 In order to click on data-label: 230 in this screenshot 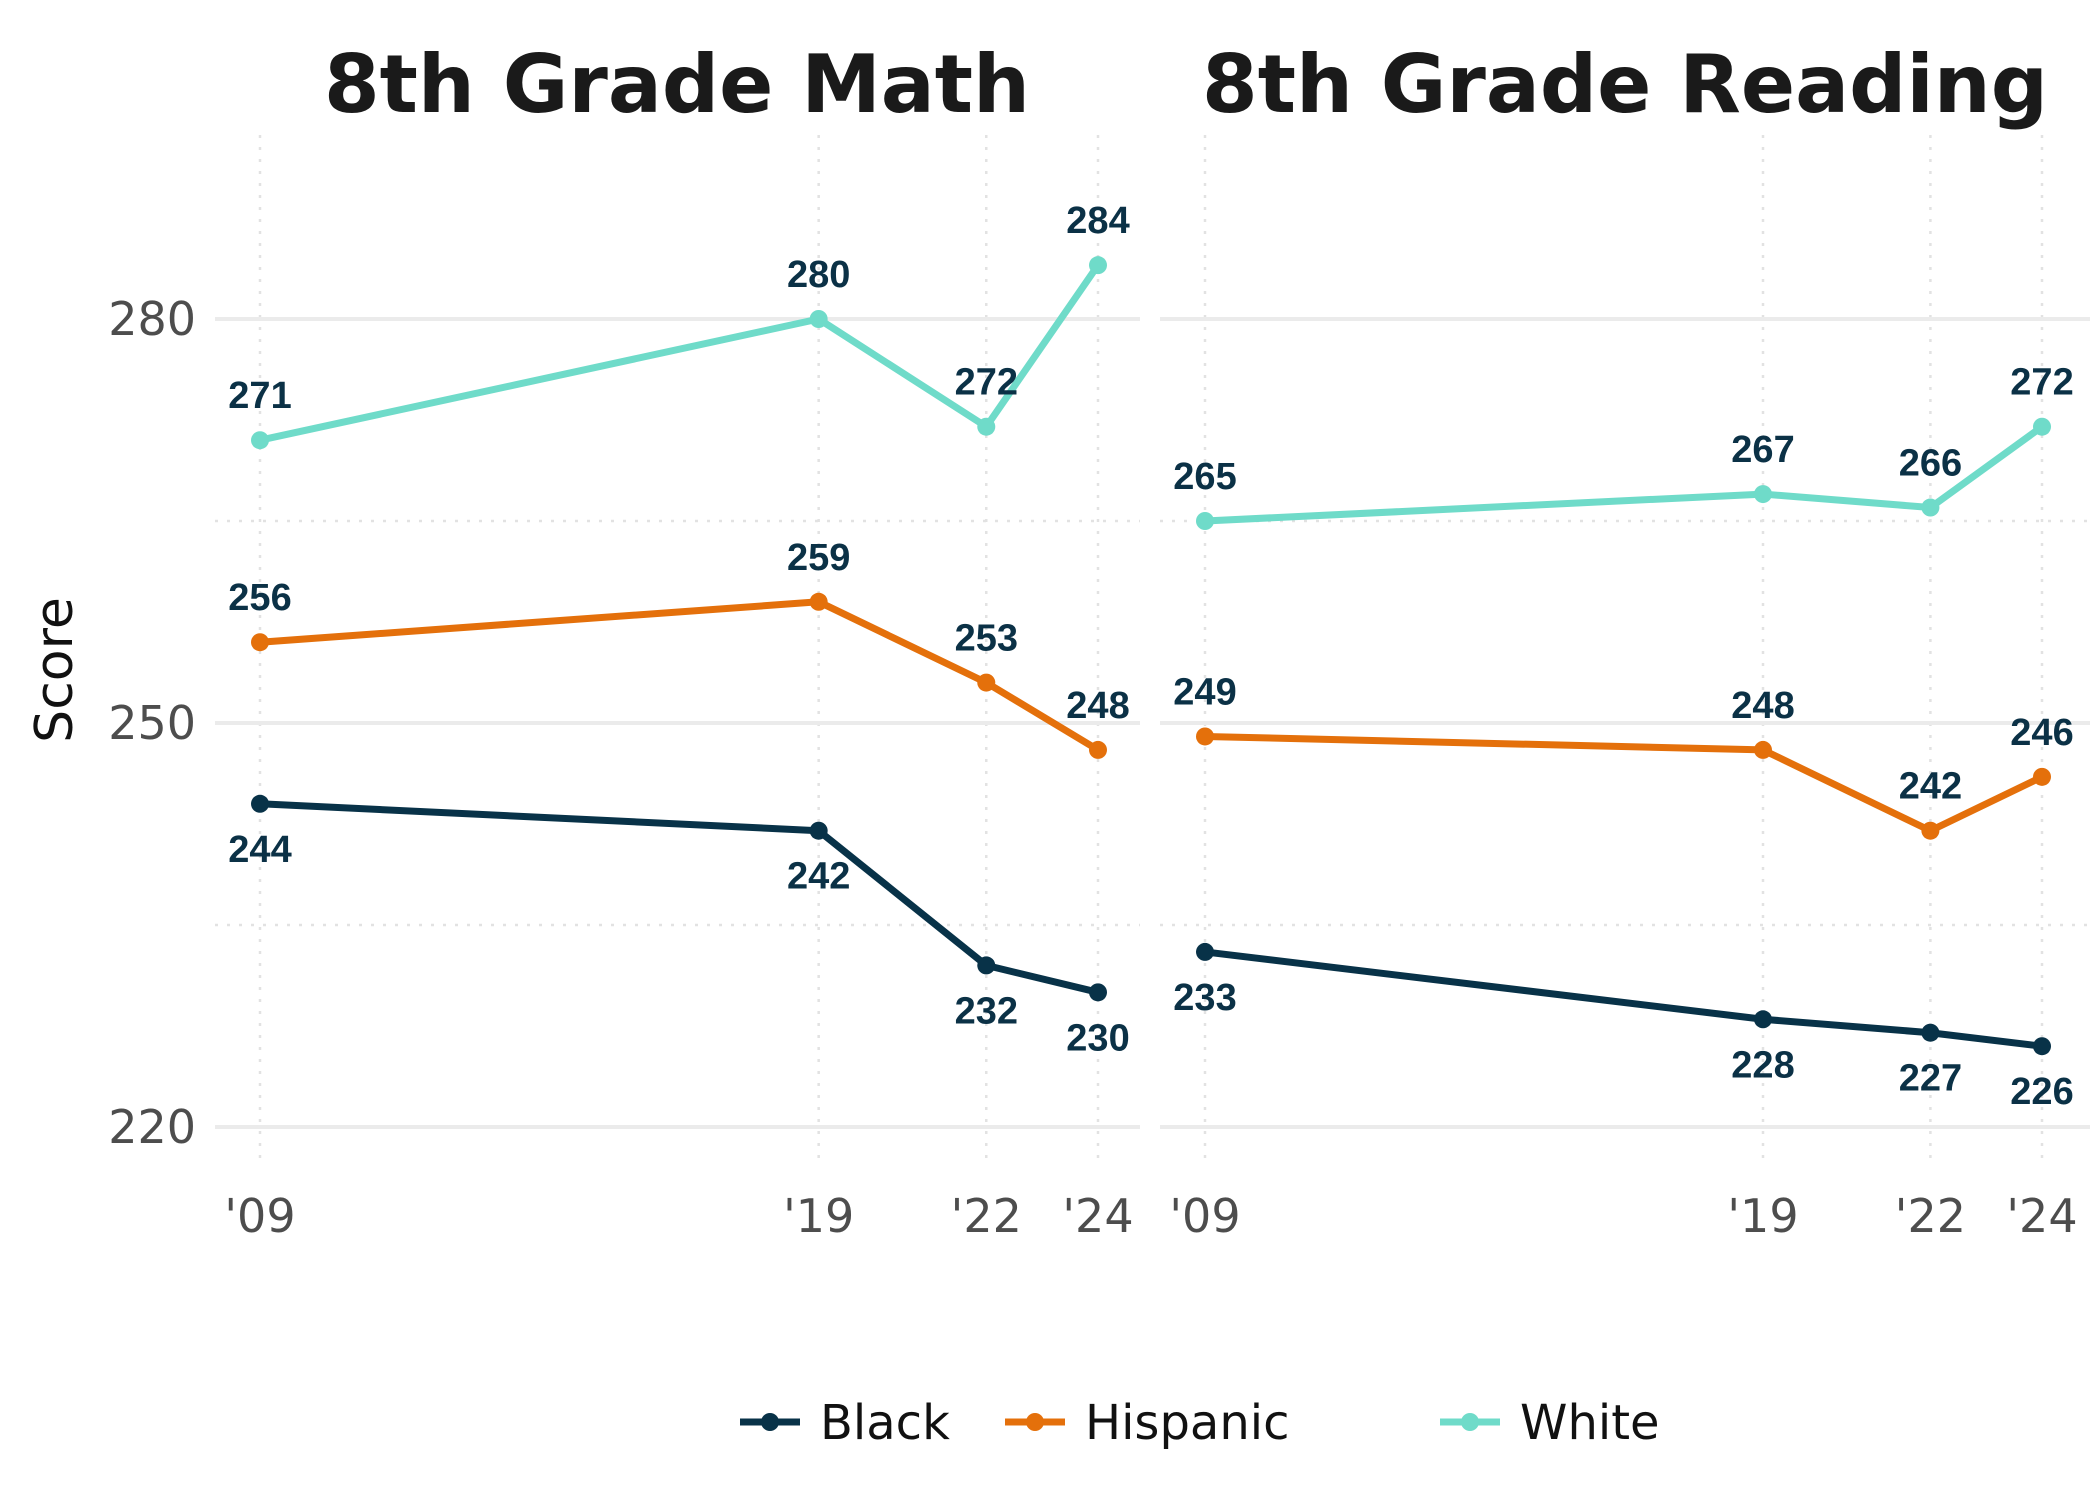, I will do `click(1097, 1038)`.